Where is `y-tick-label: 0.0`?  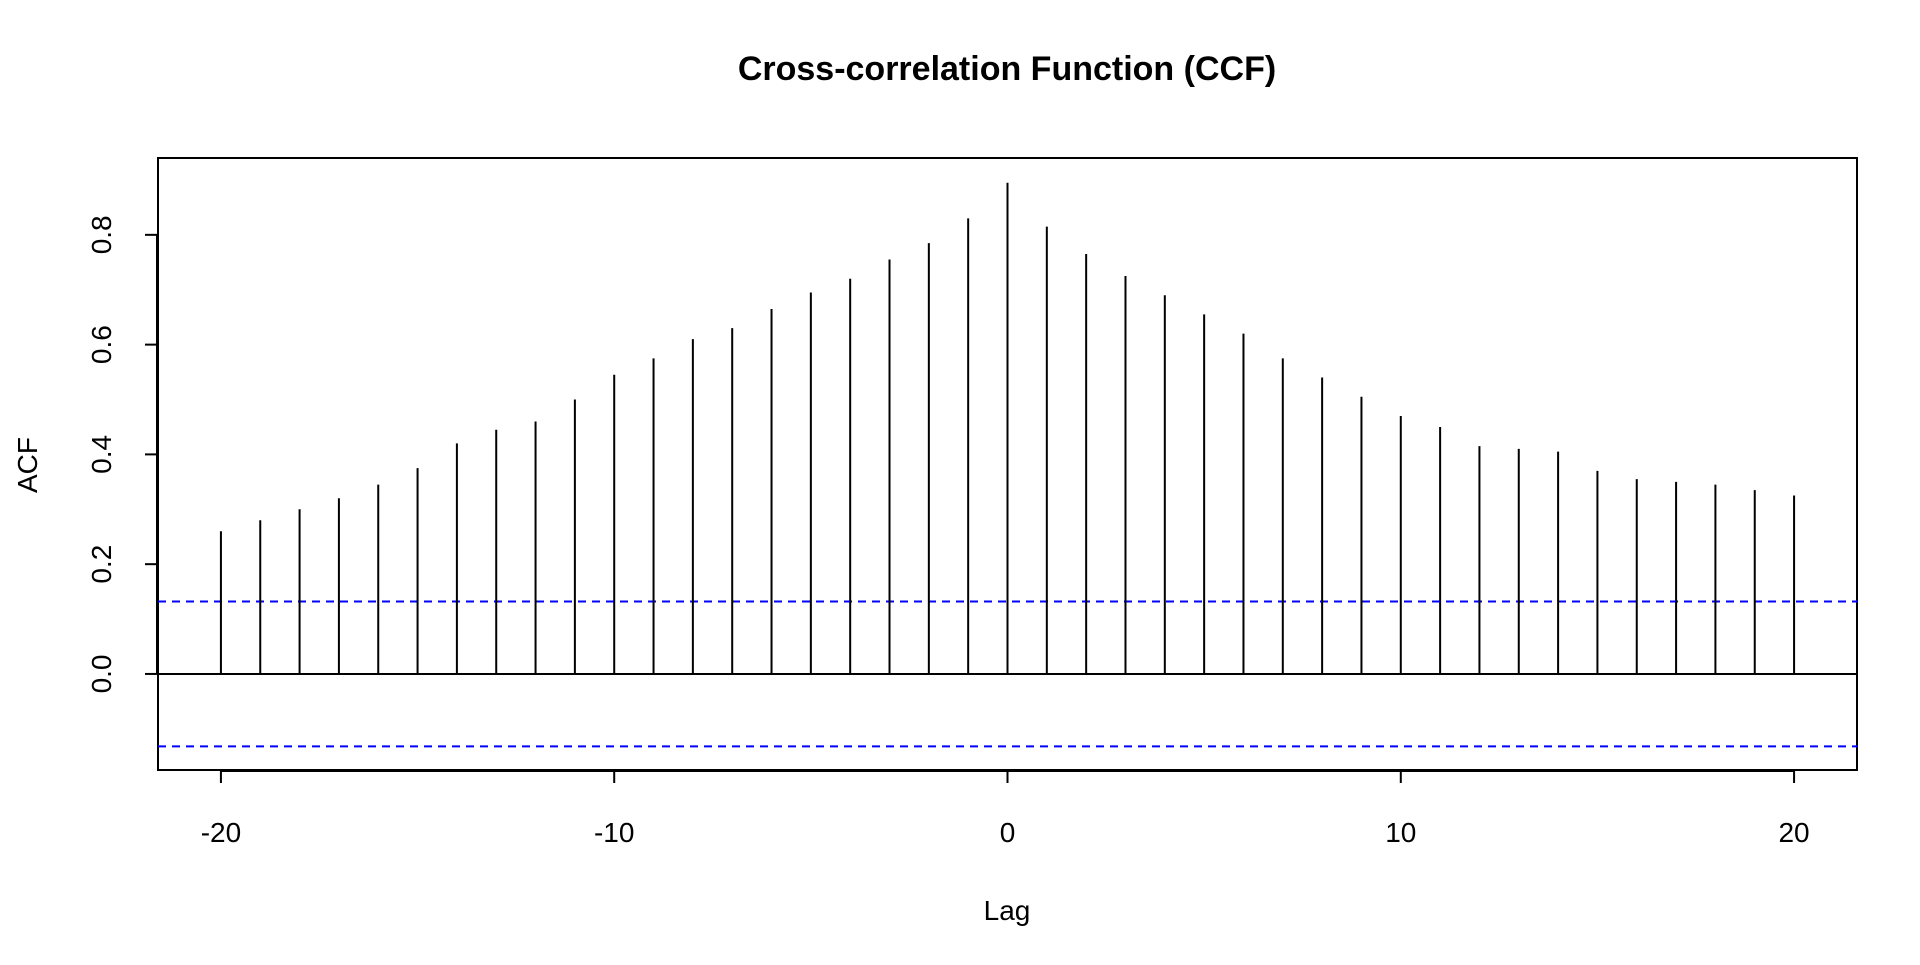 y-tick-label: 0.0 is located at coordinates (101, 673).